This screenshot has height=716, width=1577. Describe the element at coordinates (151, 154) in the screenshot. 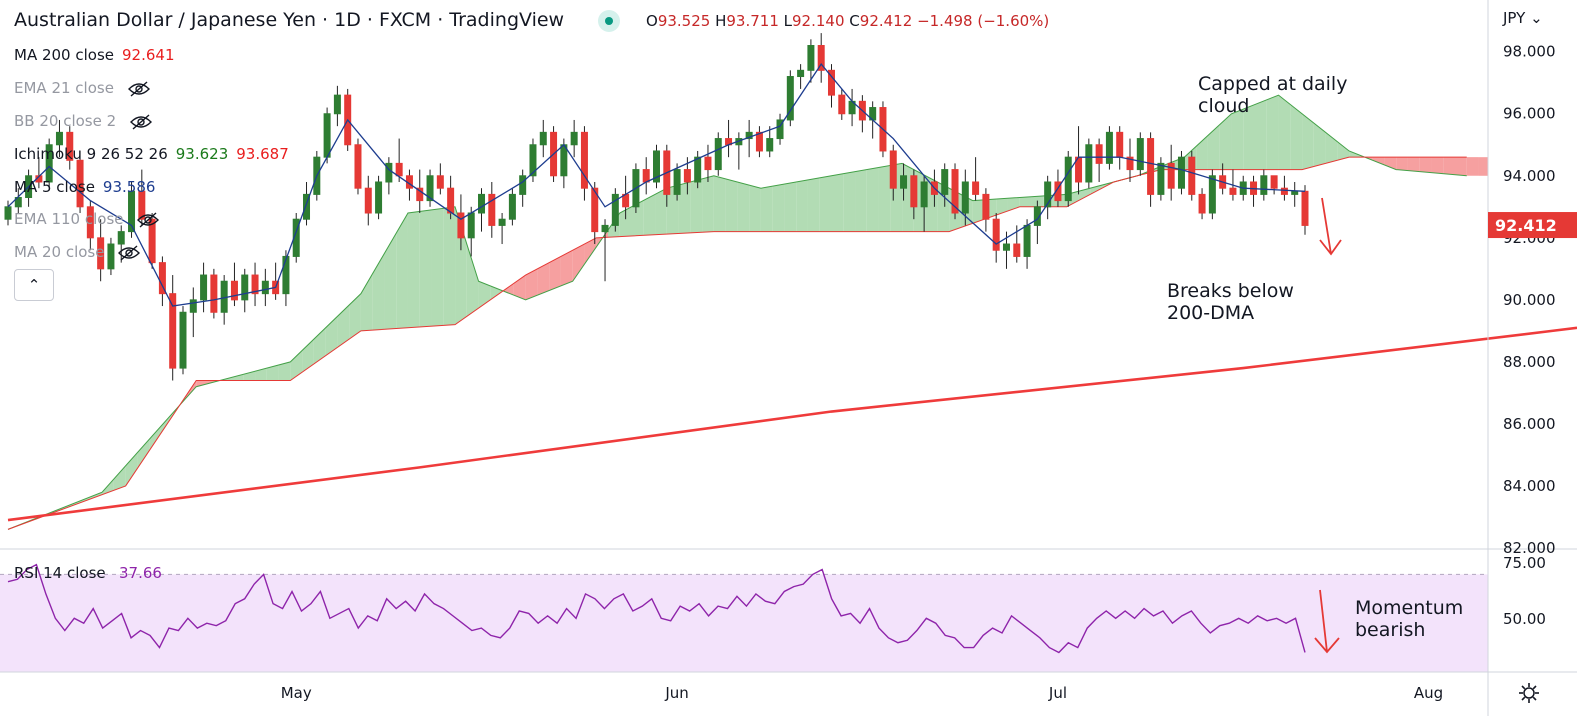

I see `legend-row: Ichimoku 9 26 52 26 93.623 93.687` at that location.